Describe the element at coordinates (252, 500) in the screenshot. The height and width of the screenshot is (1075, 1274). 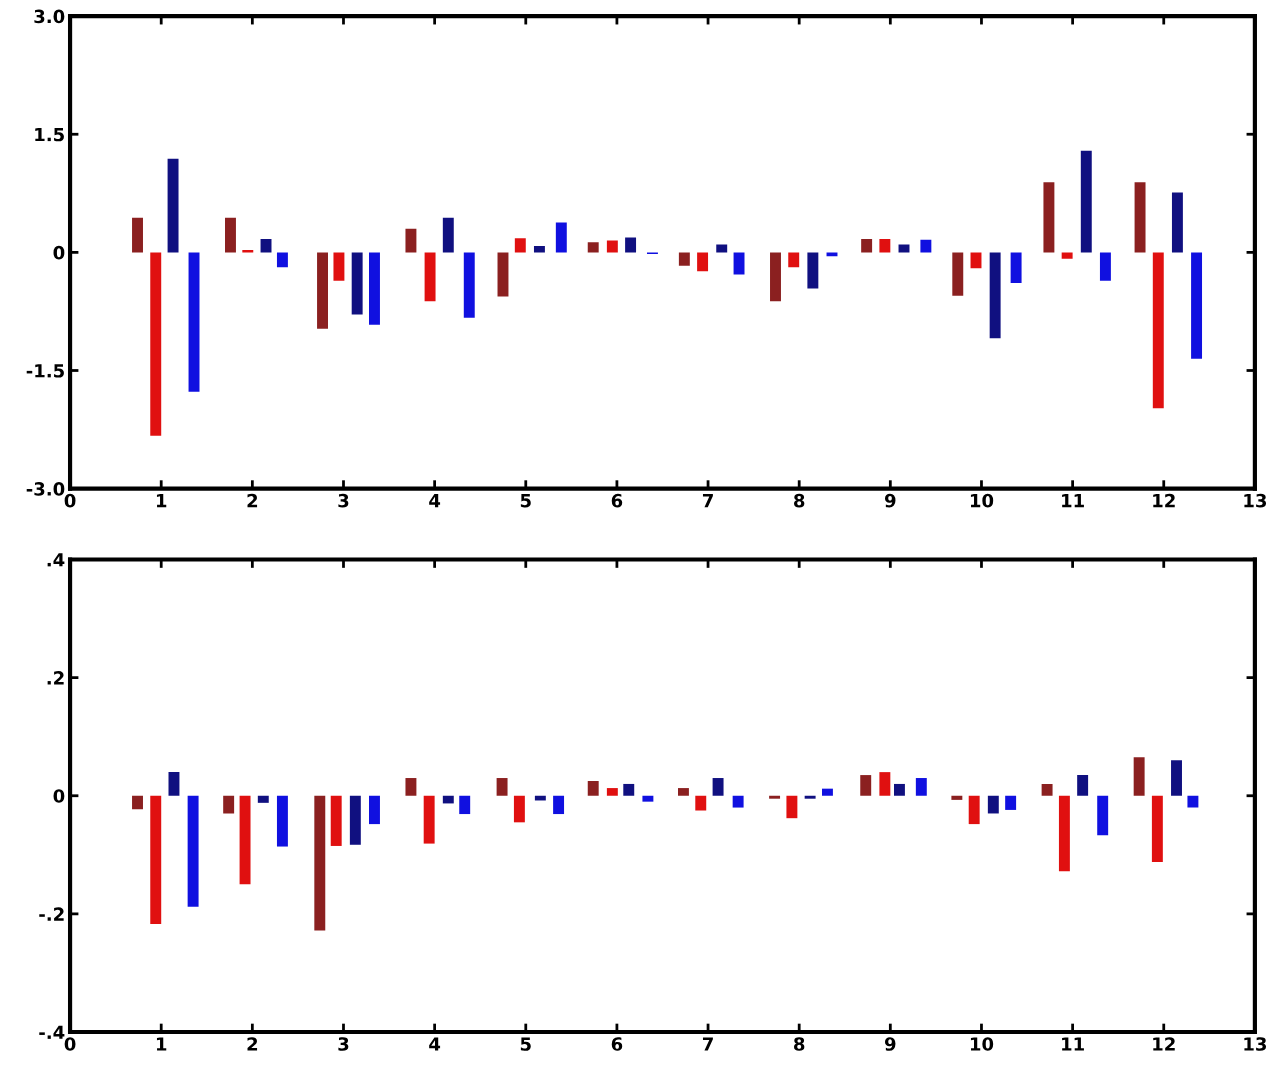
I see `x-tick-label: 2` at that location.